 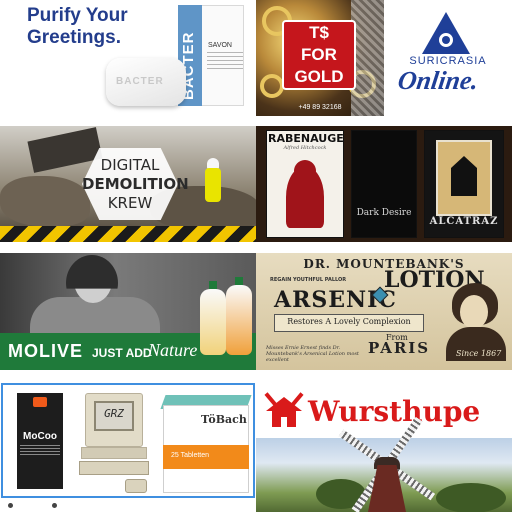 What do you see at coordinates (367, 58) in the screenshot?
I see `chain-texture` at bounding box center [367, 58].